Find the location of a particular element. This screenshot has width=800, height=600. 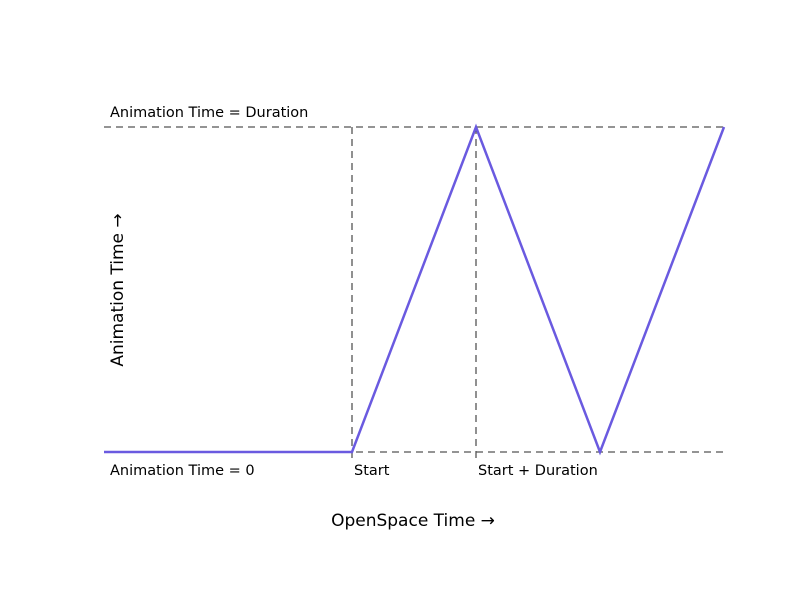

y-axis-label: Animation Time → is located at coordinates (118, 289).